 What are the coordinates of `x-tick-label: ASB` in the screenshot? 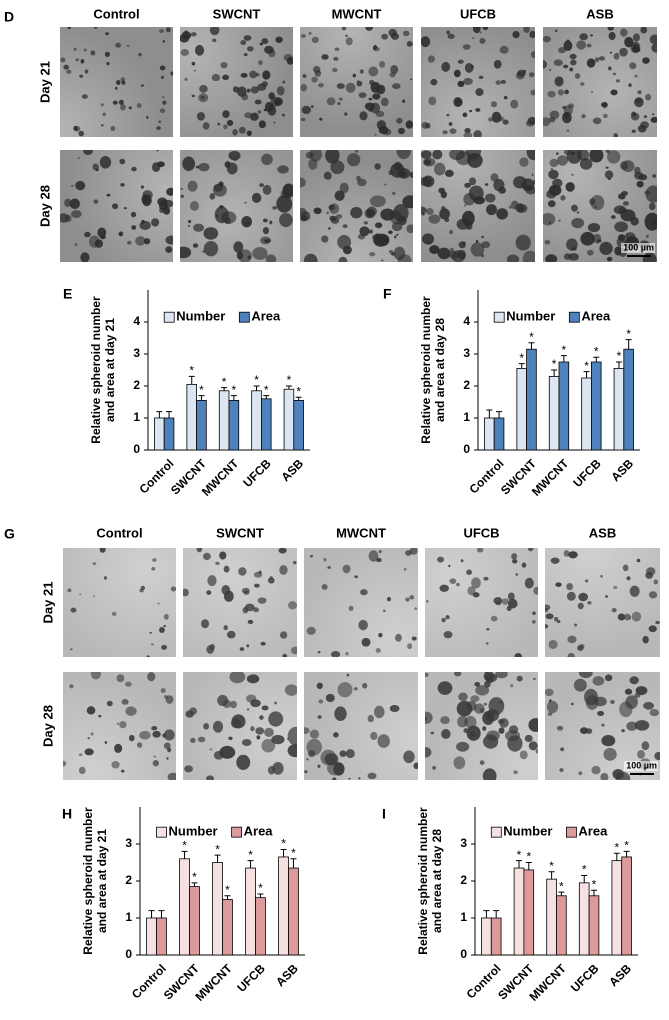 It's located at (292, 470).